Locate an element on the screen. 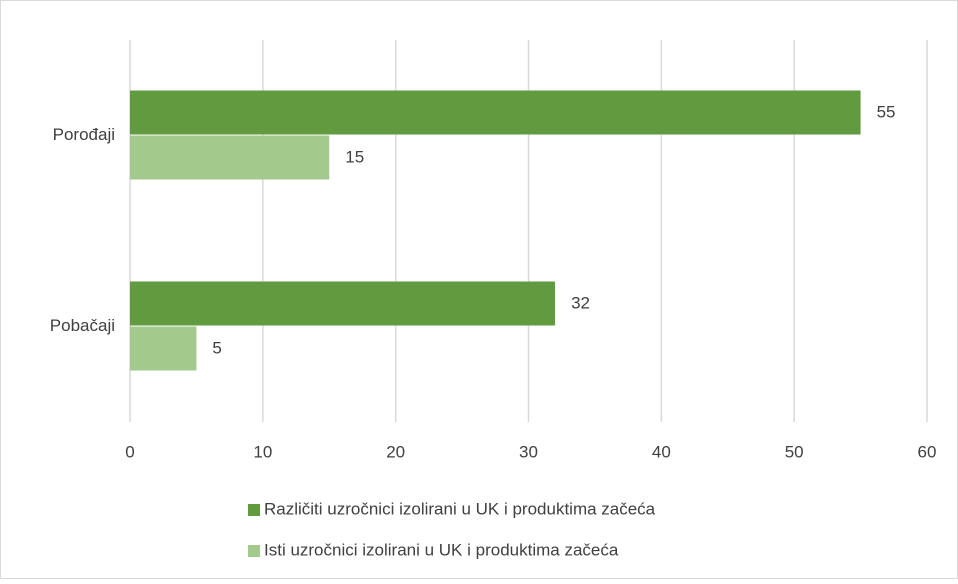 This screenshot has height=584, width=958. data-label: 5 is located at coordinates (216, 347).